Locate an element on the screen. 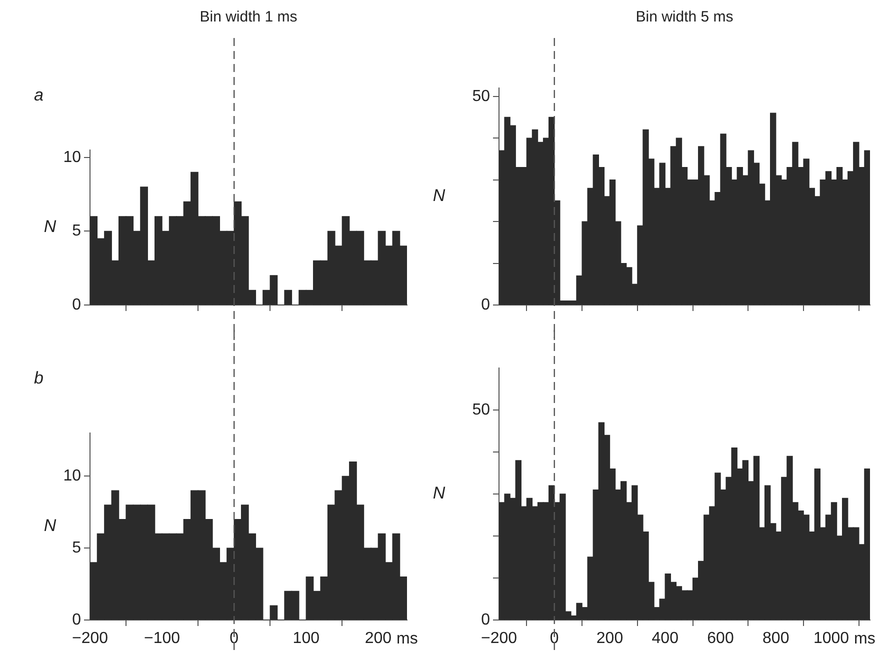  x-tick-label: 600 is located at coordinates (720, 639).